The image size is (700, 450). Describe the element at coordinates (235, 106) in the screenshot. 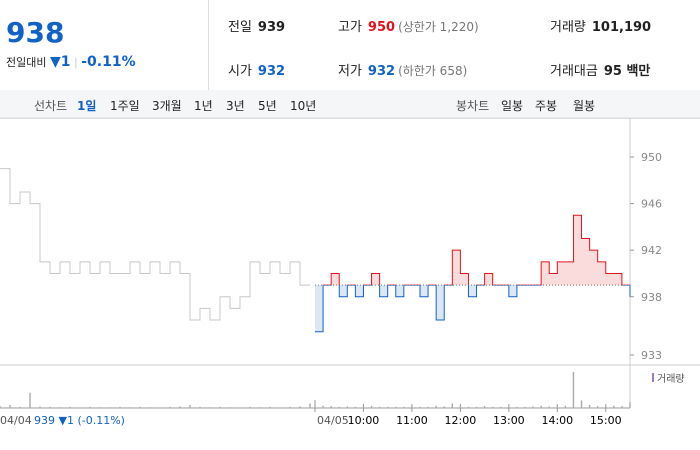

I see `period-tab: 3년` at that location.